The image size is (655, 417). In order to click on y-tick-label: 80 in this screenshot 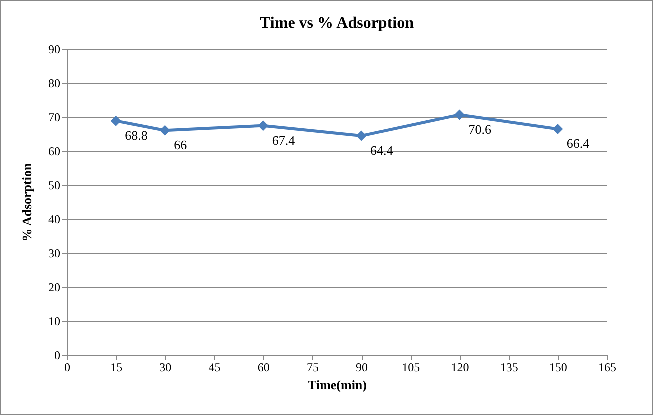, I will do `click(54, 83)`.